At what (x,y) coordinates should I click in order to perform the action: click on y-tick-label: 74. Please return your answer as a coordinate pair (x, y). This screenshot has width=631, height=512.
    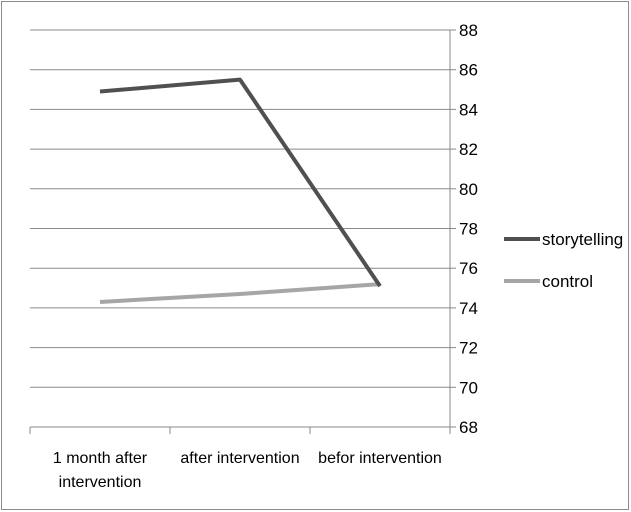
    Looking at the image, I should click on (468, 308).